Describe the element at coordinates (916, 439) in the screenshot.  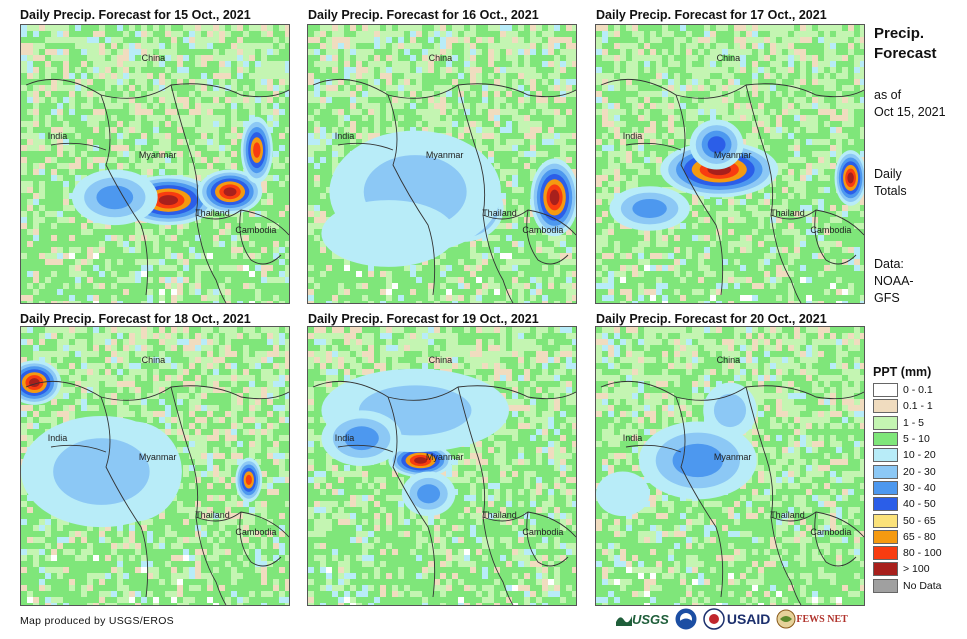
I see `legend-label: 5 - 10` at that location.